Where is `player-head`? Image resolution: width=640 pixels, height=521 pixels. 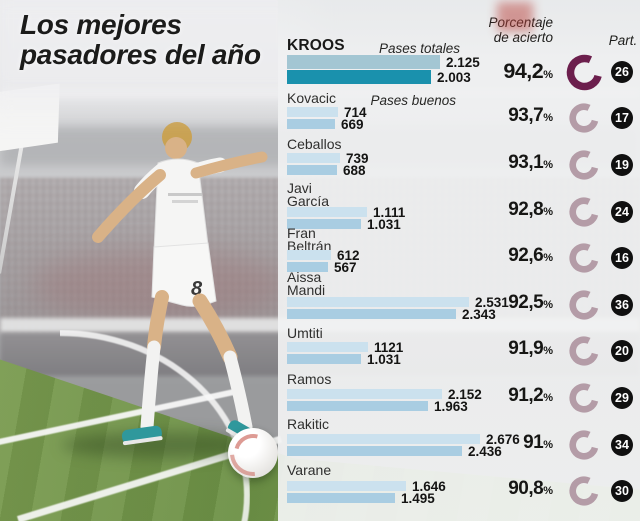 player-head is located at coordinates (176, 148).